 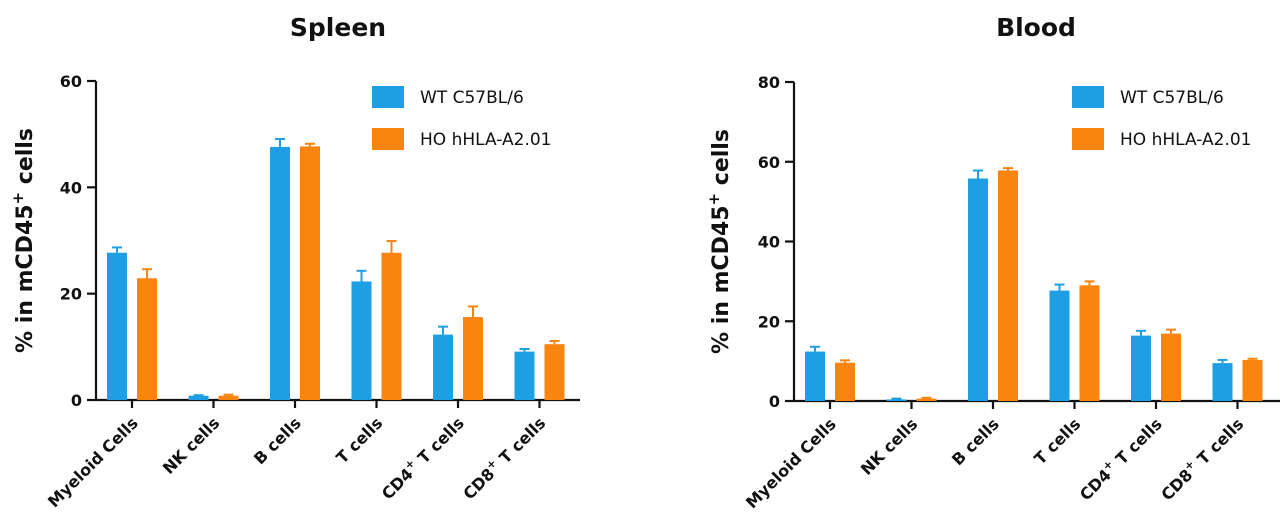 What do you see at coordinates (1036, 27) in the screenshot?
I see `chart-title: Blood` at bounding box center [1036, 27].